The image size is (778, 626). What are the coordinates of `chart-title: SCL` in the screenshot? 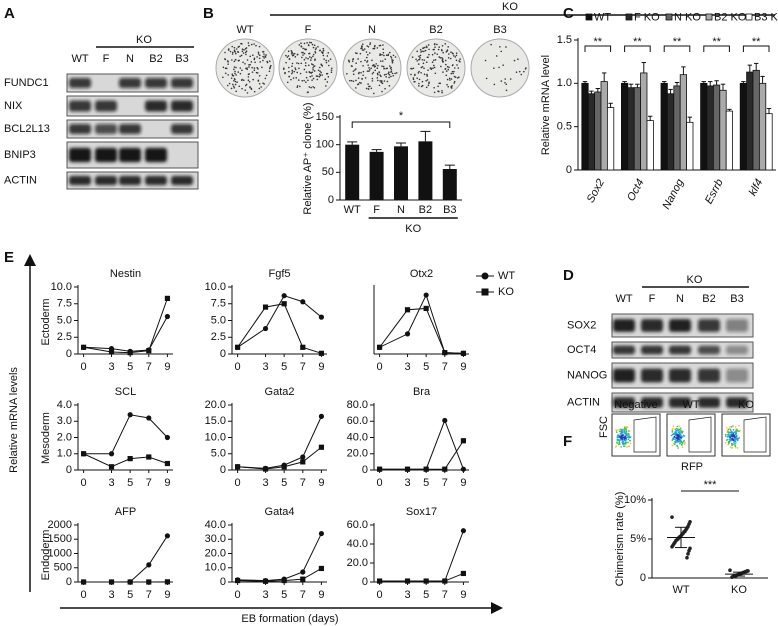 It's located at (125, 392).